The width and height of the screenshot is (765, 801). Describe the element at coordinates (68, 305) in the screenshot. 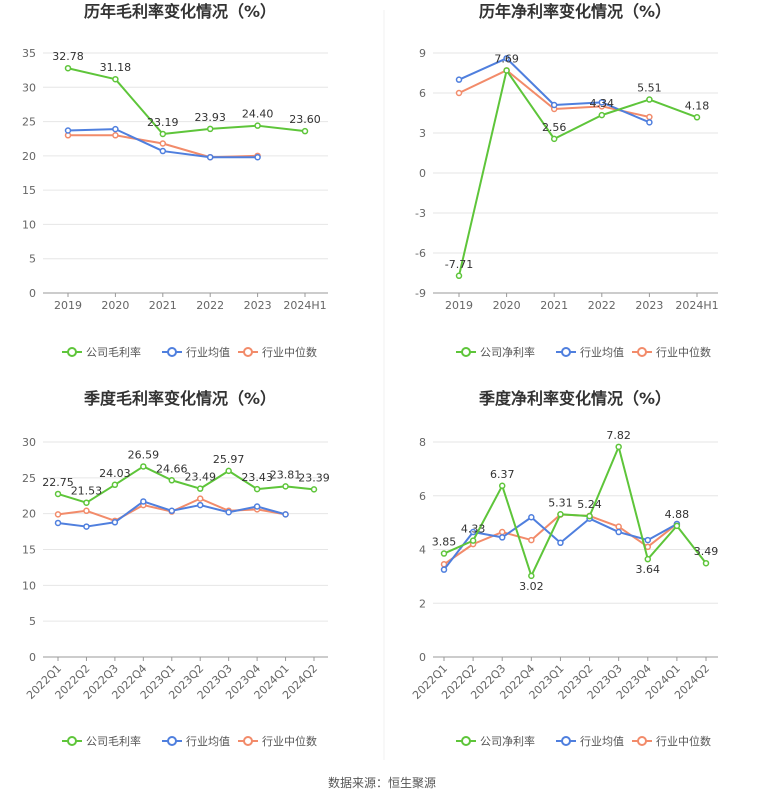

I see `x-tick-label: 2019` at that location.